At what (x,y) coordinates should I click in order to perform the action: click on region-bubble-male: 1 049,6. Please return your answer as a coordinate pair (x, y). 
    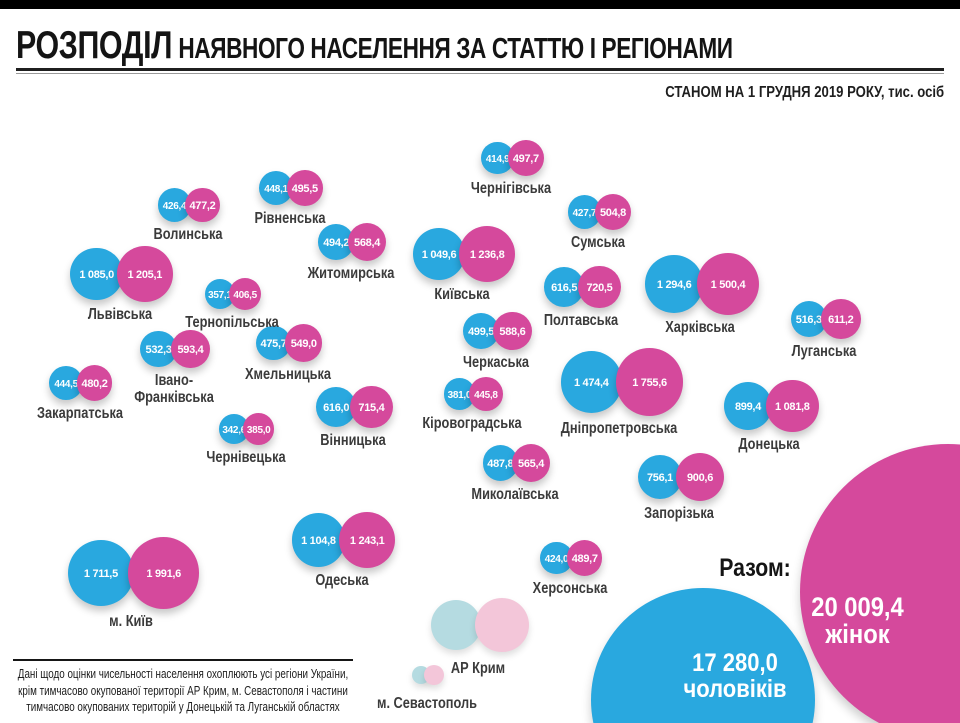
    Looking at the image, I should click on (439, 254).